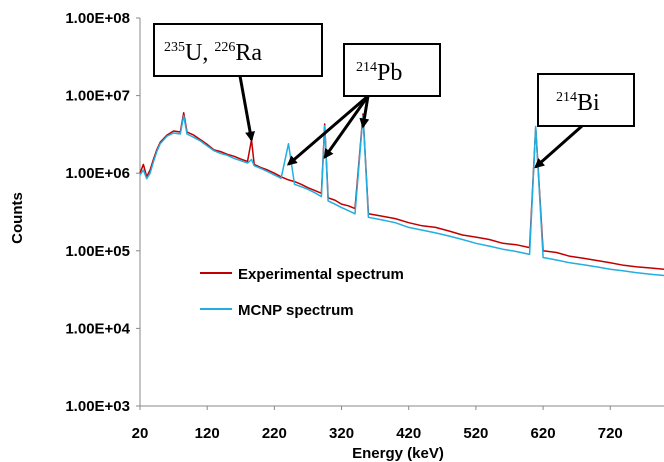  Describe the element at coordinates (97, 18) in the screenshot. I see `y-tick-label: 1.00E+08` at that location.